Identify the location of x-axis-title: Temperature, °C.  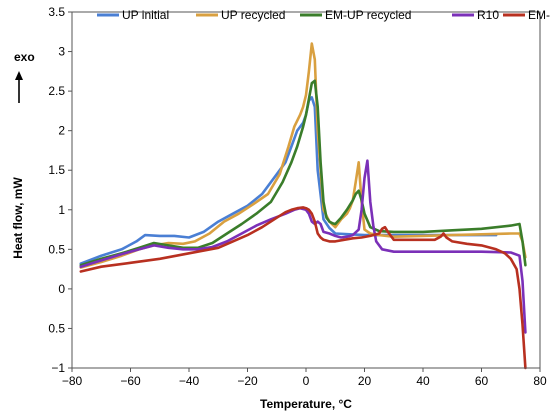
(306, 404).